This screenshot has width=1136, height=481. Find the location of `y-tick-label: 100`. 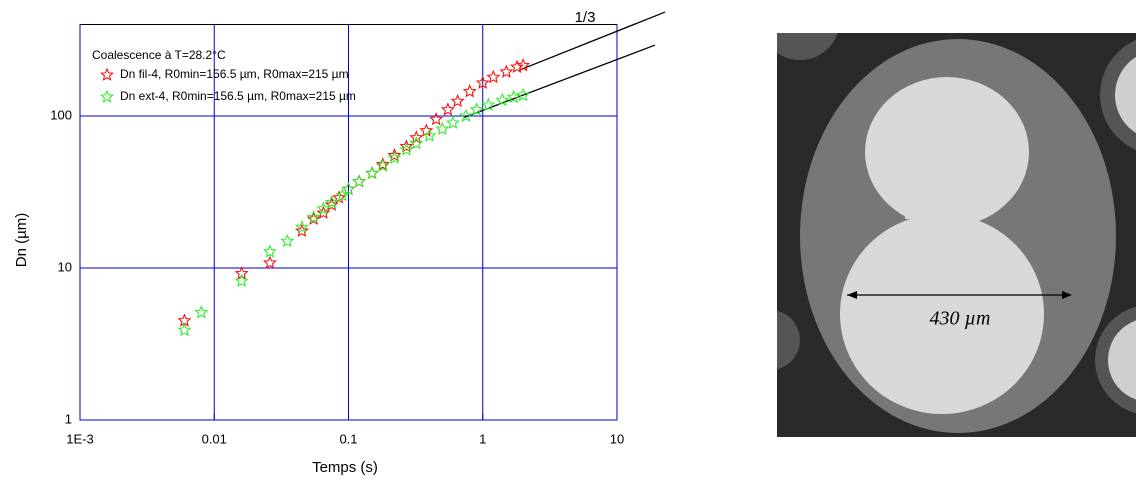

y-tick-label: 100 is located at coordinates (61, 114).